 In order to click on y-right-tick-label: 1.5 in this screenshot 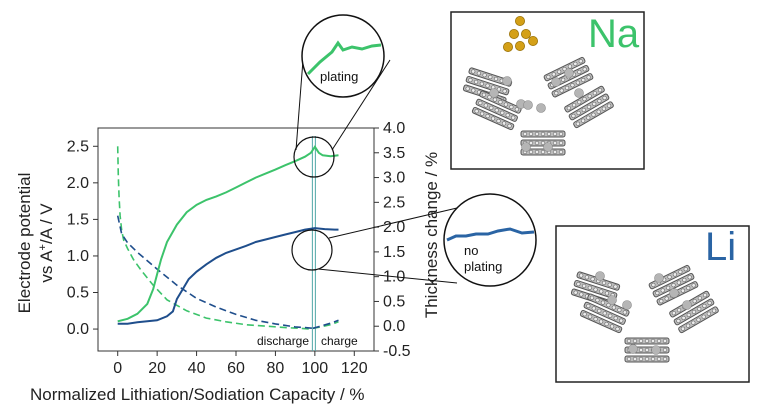, I will do `click(394, 252)`.